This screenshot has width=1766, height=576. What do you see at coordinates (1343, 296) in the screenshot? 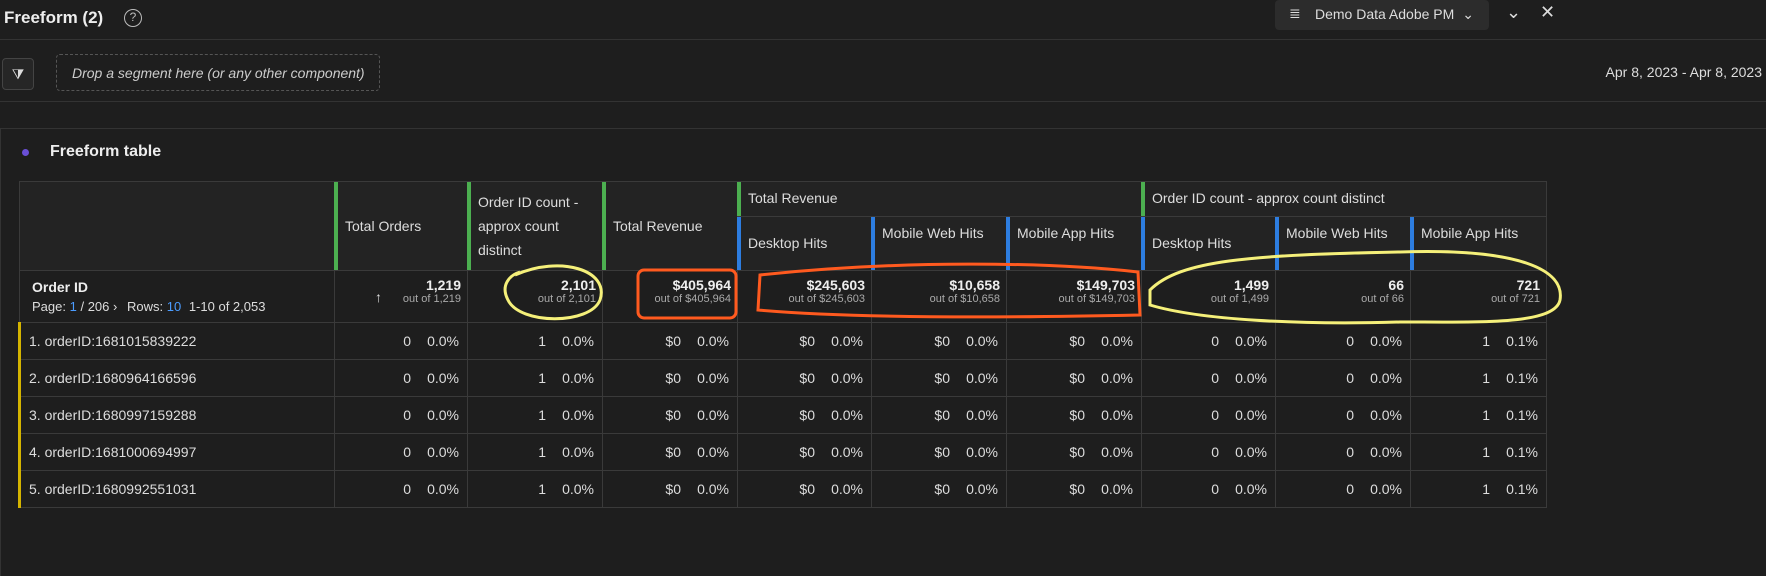
I see `column-total: 66 out of 66` at bounding box center [1343, 296].